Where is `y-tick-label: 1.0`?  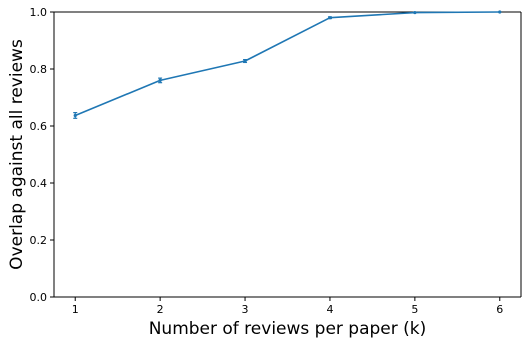
y-tick-label: 1.0 is located at coordinates (39, 12).